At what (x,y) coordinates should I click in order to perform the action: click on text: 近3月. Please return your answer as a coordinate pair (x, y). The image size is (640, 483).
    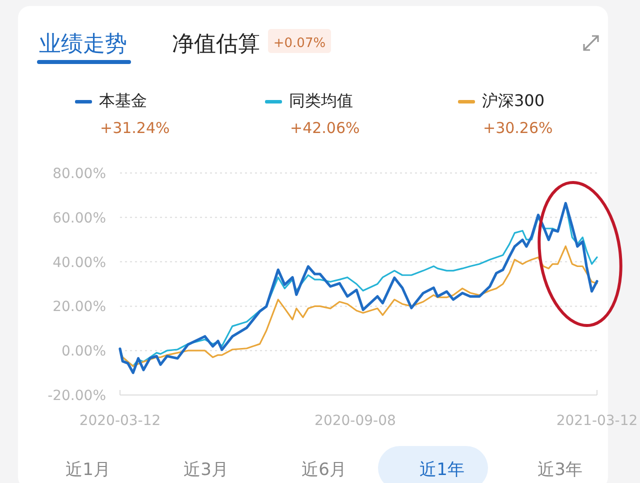
    Looking at the image, I should click on (206, 470).